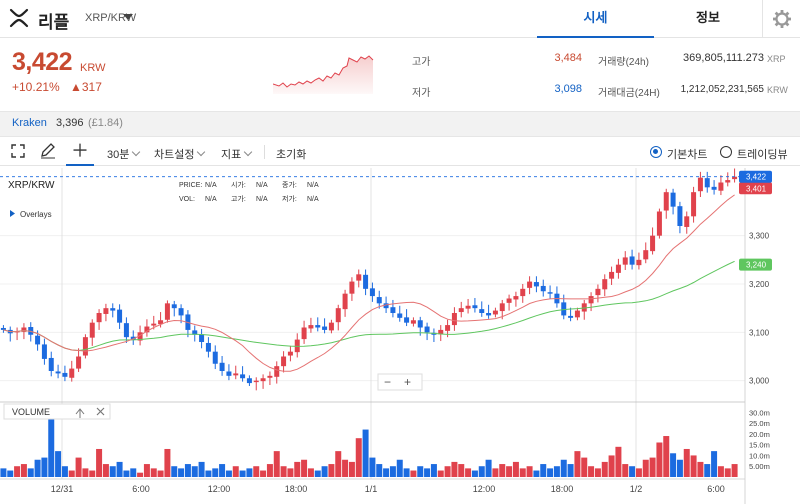  What do you see at coordinates (387, 382) in the screenshot?
I see `zoom-out-button: −` at bounding box center [387, 382].